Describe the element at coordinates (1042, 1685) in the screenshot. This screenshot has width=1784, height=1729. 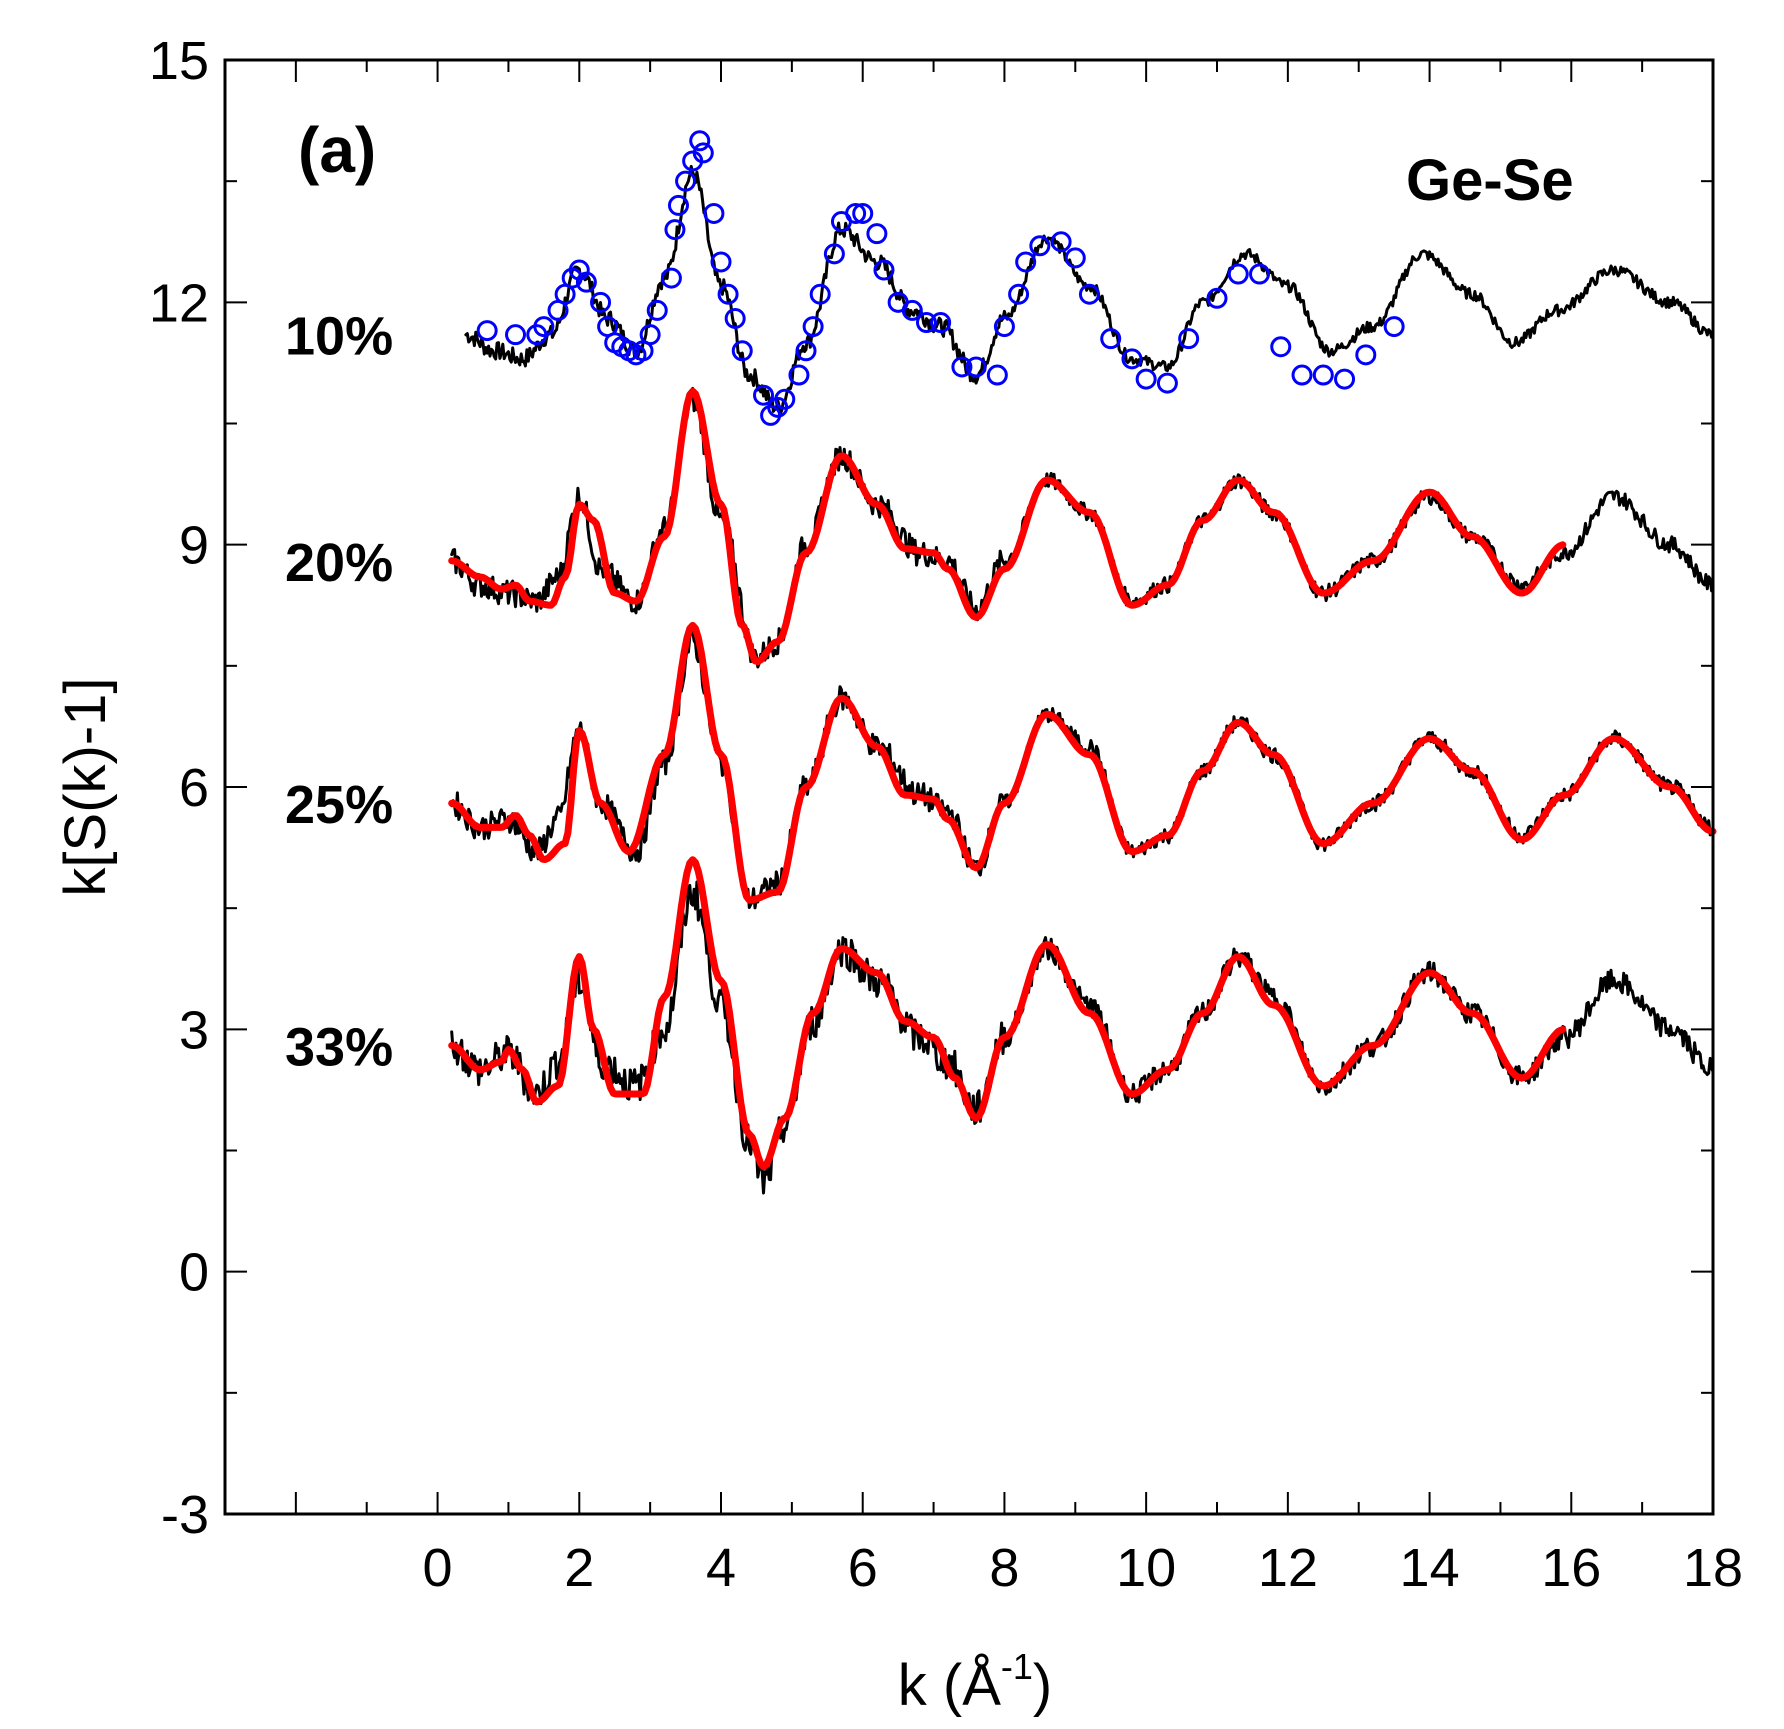
I see `x-axis-title-close: )` at that location.